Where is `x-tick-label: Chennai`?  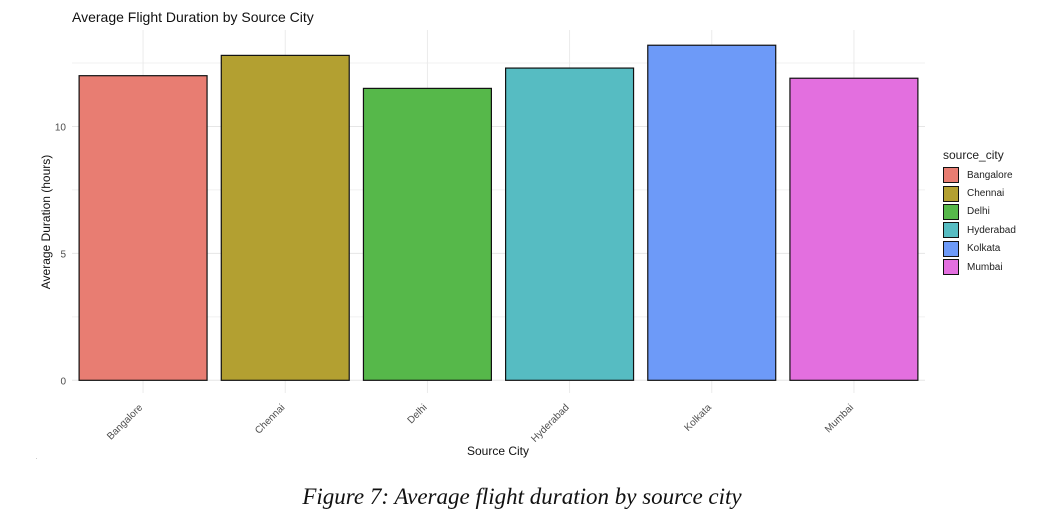
x-tick-label: Chennai is located at coordinates (270, 419).